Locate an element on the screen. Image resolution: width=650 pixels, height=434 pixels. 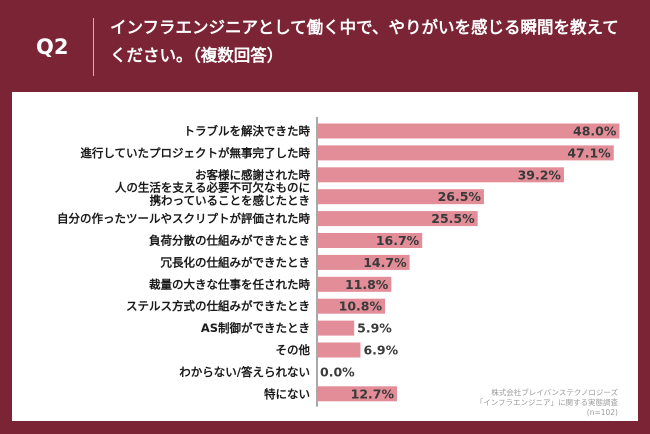
category-label-7: 裁量の大きな仕事を任された時 is located at coordinates (229, 284).